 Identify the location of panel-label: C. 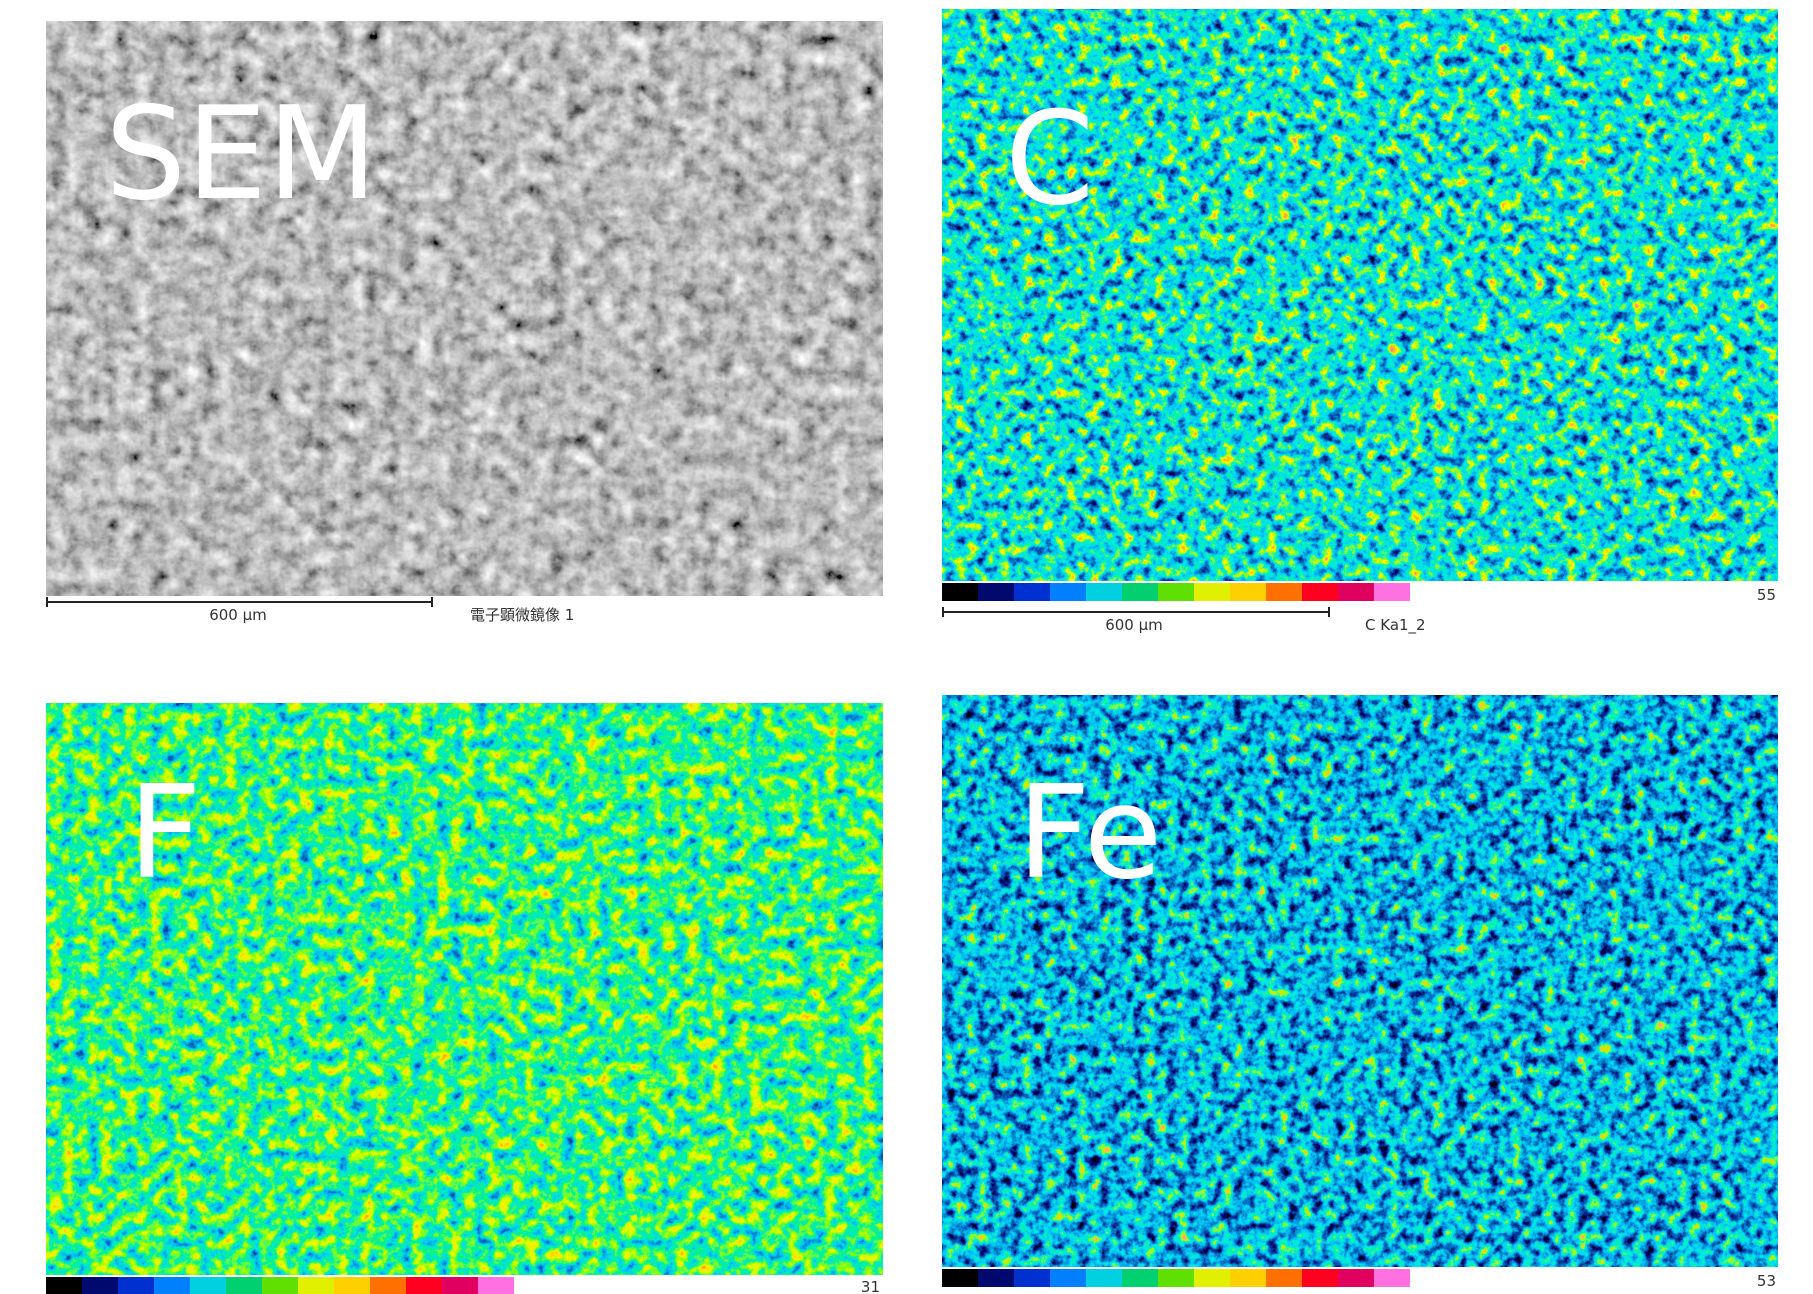
(1049, 159).